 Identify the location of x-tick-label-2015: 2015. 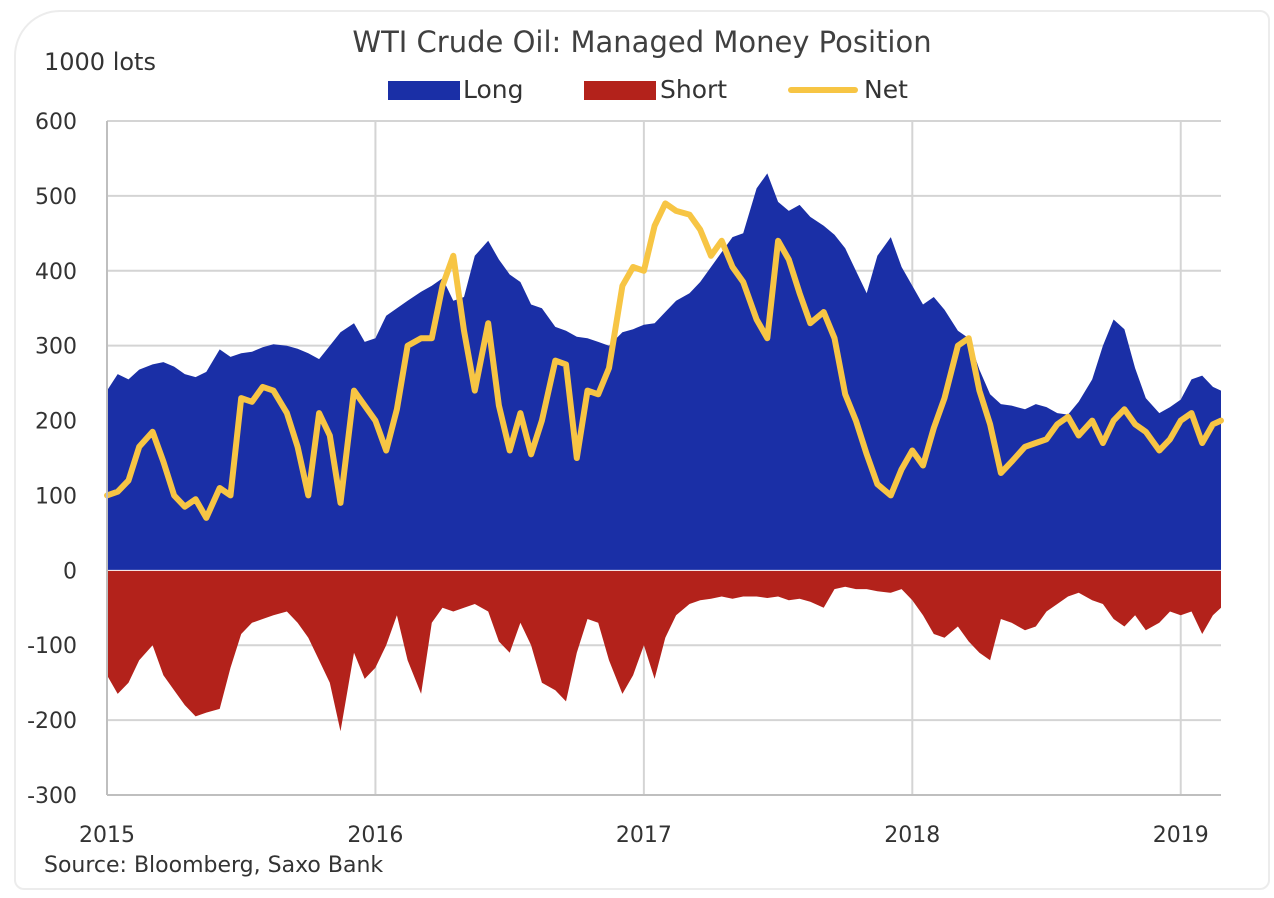
(107, 835).